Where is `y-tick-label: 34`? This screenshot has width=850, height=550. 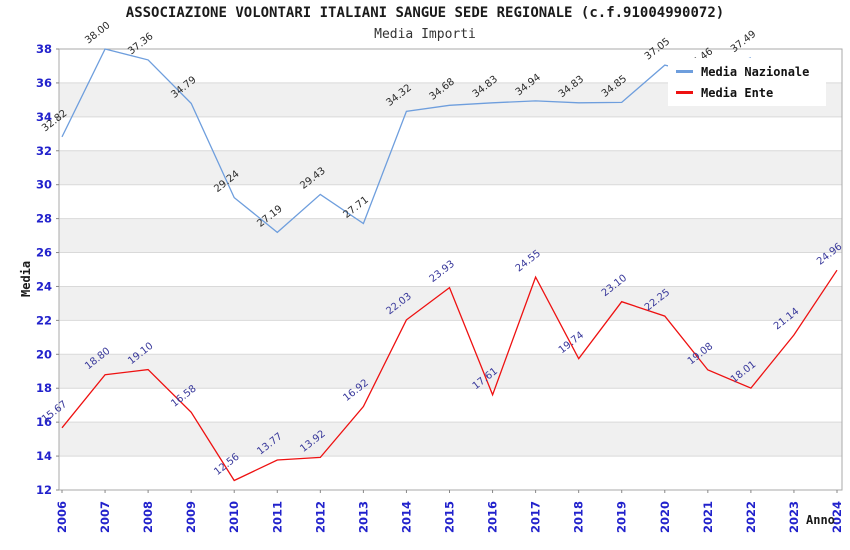
y-tick-label: 34 is located at coordinates (44, 117).